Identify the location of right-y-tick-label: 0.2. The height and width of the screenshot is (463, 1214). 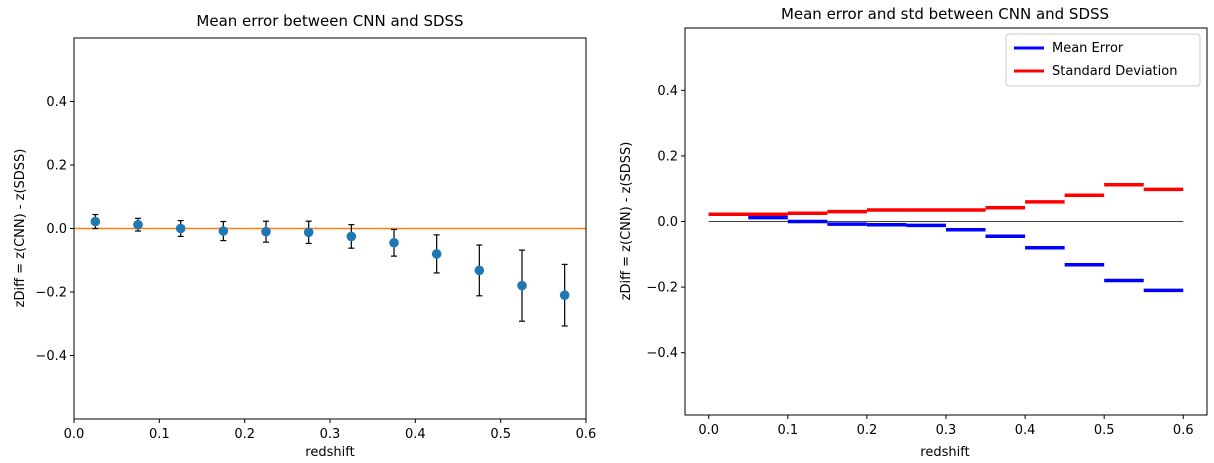
(667, 156).